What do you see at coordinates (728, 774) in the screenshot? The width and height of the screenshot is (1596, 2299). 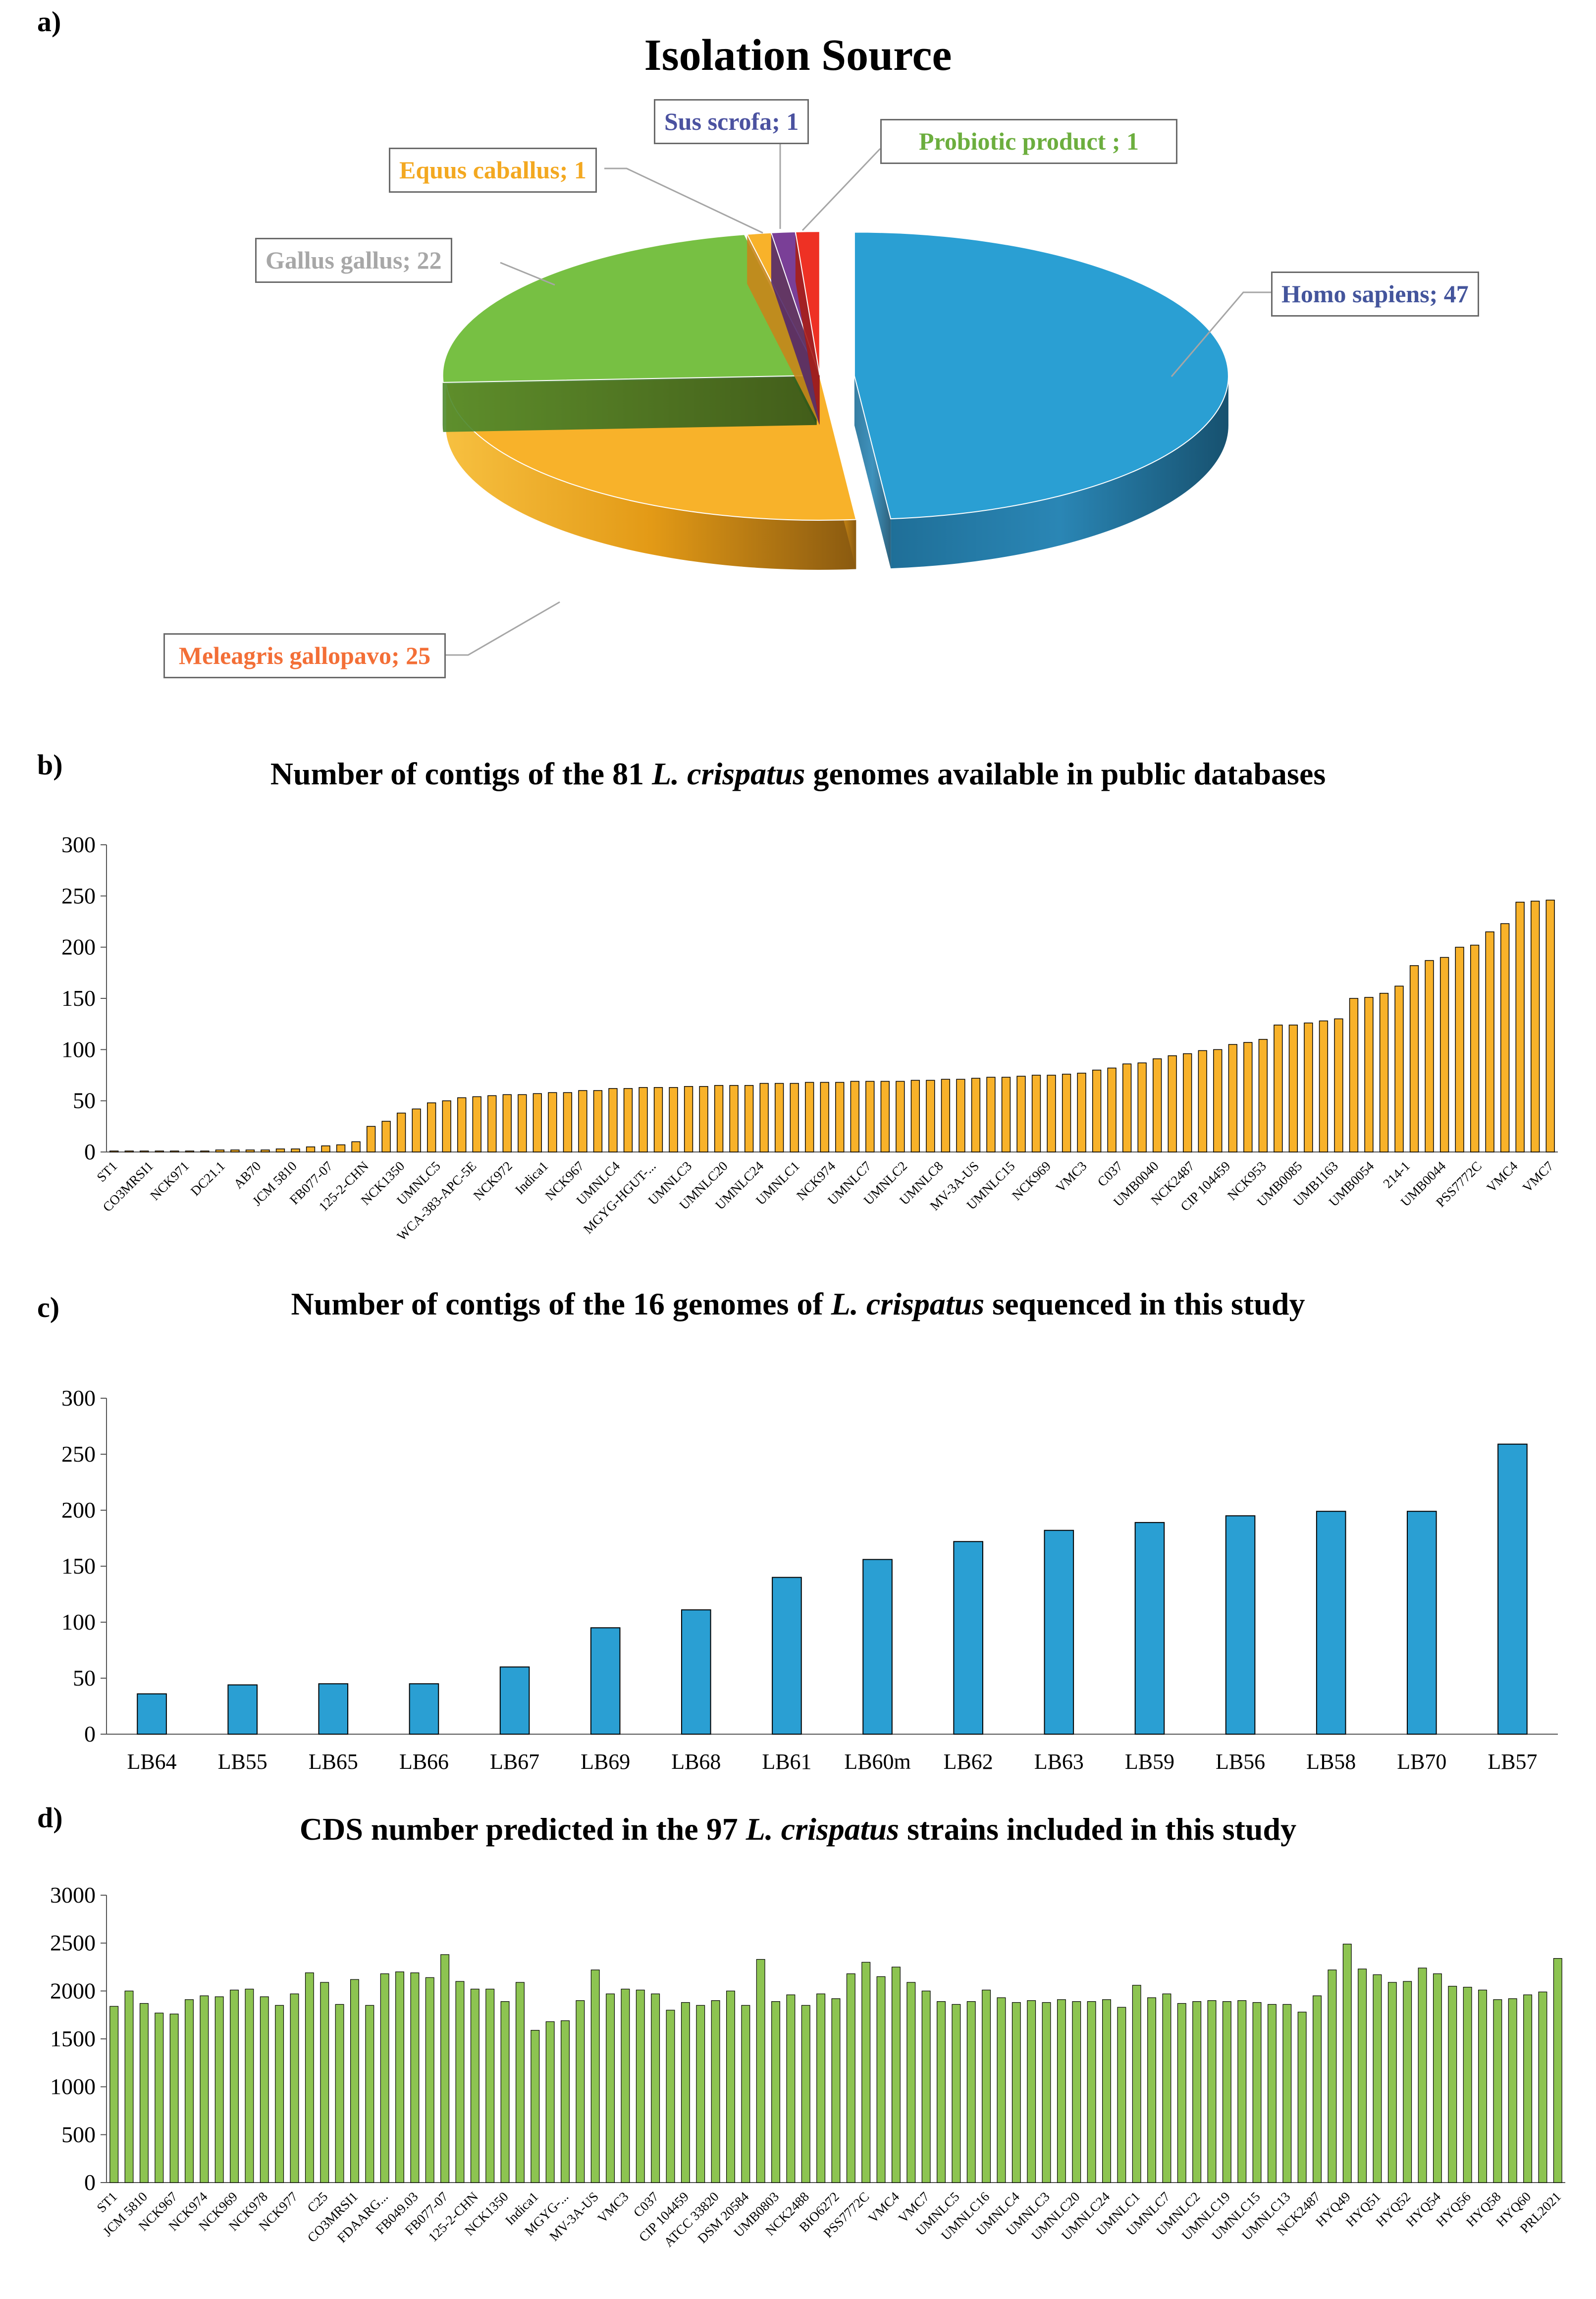 I see `chart-b-title-em: L. crispatus` at bounding box center [728, 774].